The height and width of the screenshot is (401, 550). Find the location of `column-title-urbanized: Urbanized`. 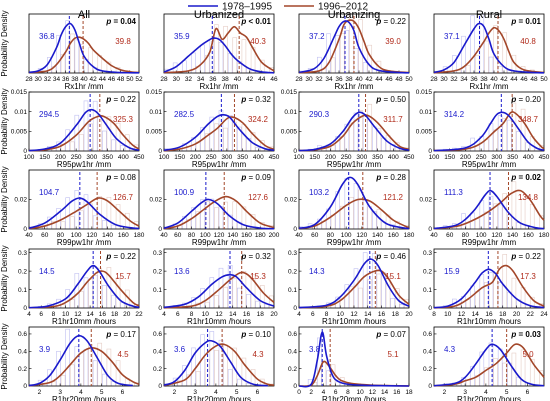

column-title-urbanized: Urbanized is located at coordinates (219, 15).